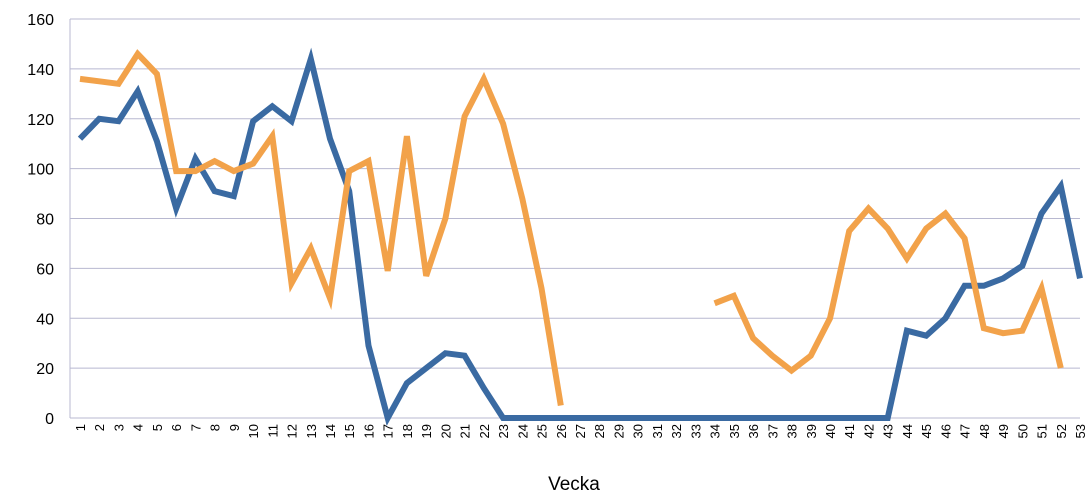  Describe the element at coordinates (176, 427) in the screenshot. I see `x-tick-label: 6` at that location.